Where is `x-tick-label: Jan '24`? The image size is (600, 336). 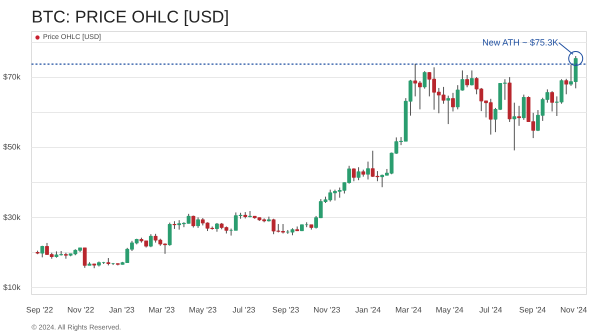 x-tick-label: Jan '24 is located at coordinates (368, 310).